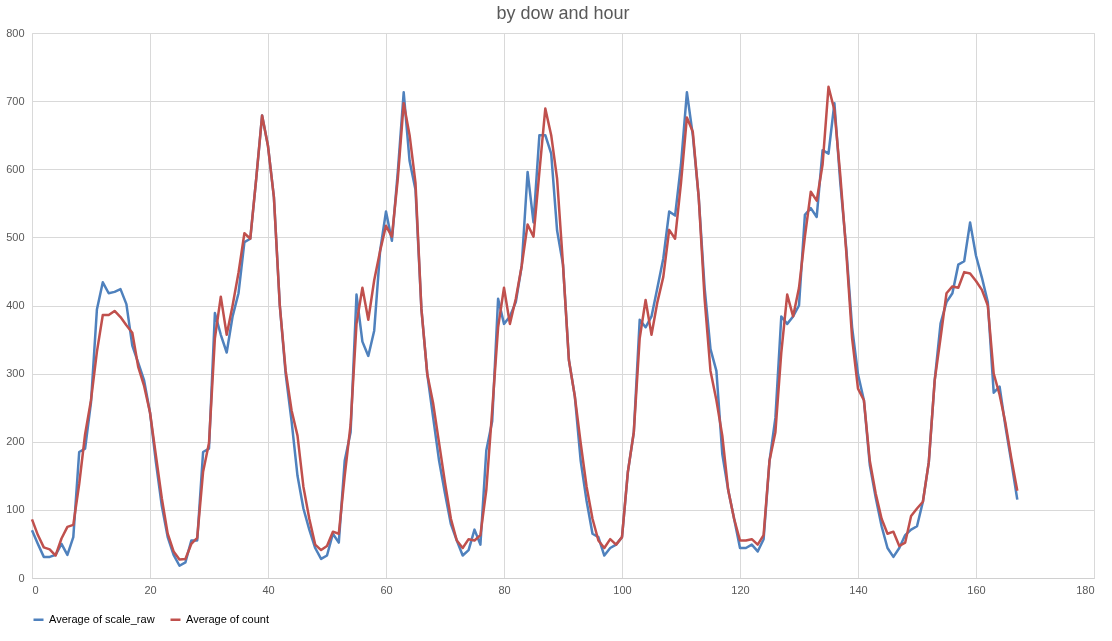 The image size is (1112, 641). I want to click on x-tick-label: 180, so click(1085, 589).